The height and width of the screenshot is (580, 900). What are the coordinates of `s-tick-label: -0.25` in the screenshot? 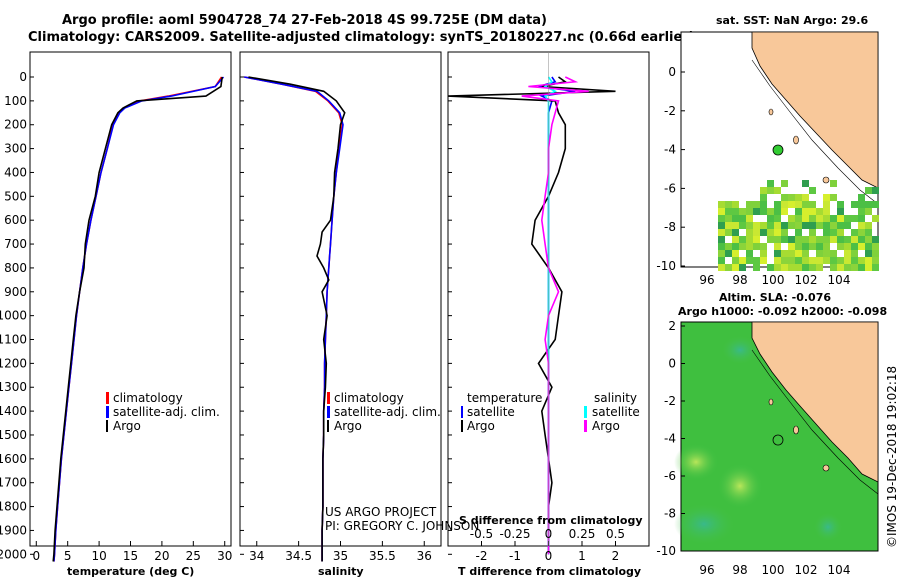 It's located at (514, 534).